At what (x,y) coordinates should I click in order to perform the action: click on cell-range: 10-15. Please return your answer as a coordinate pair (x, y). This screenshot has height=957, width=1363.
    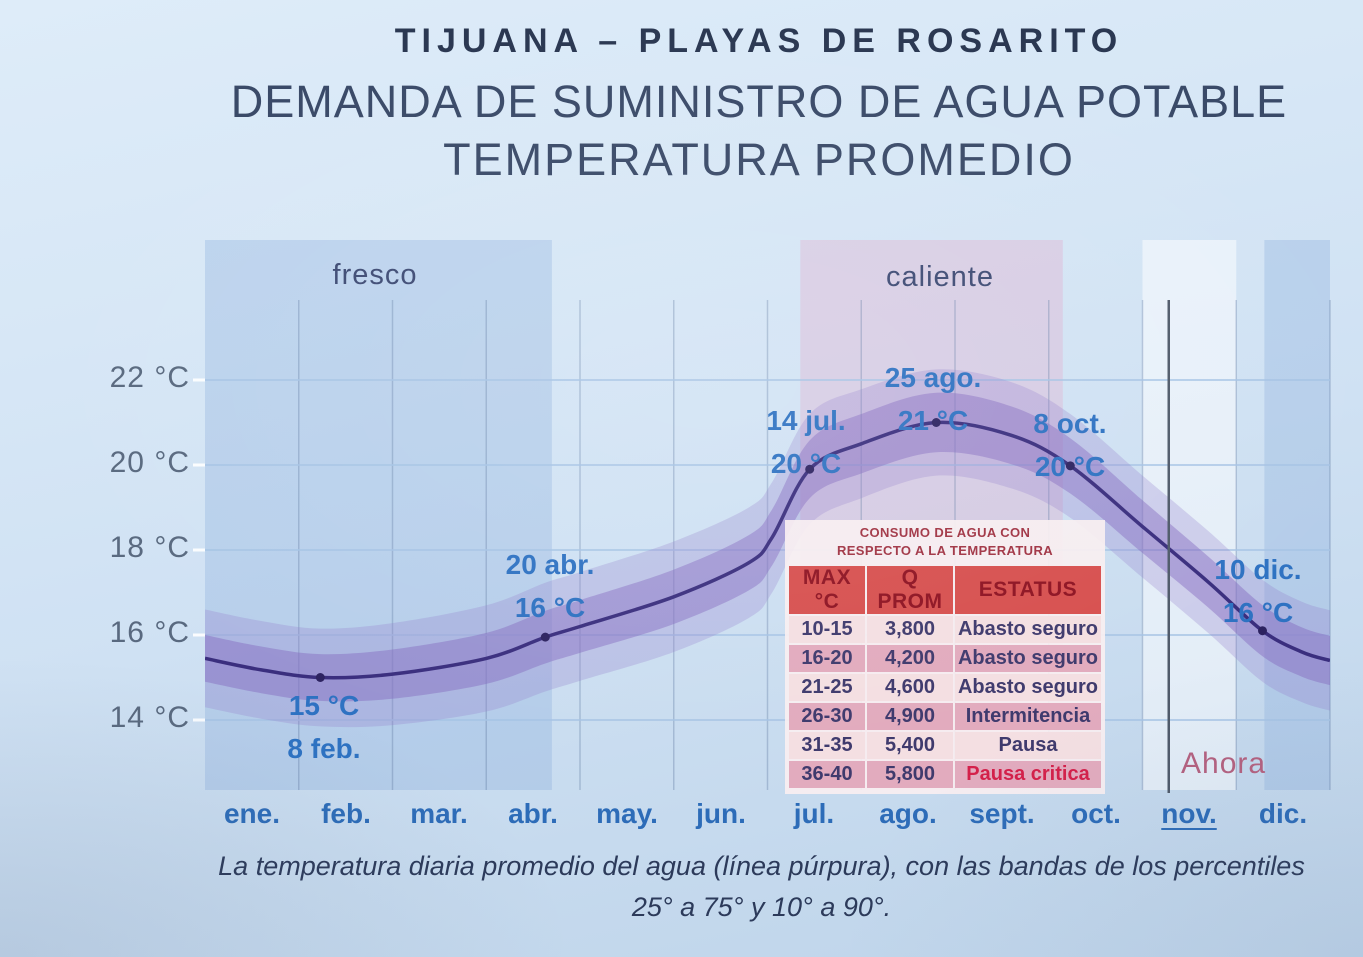
    Looking at the image, I should click on (827, 629).